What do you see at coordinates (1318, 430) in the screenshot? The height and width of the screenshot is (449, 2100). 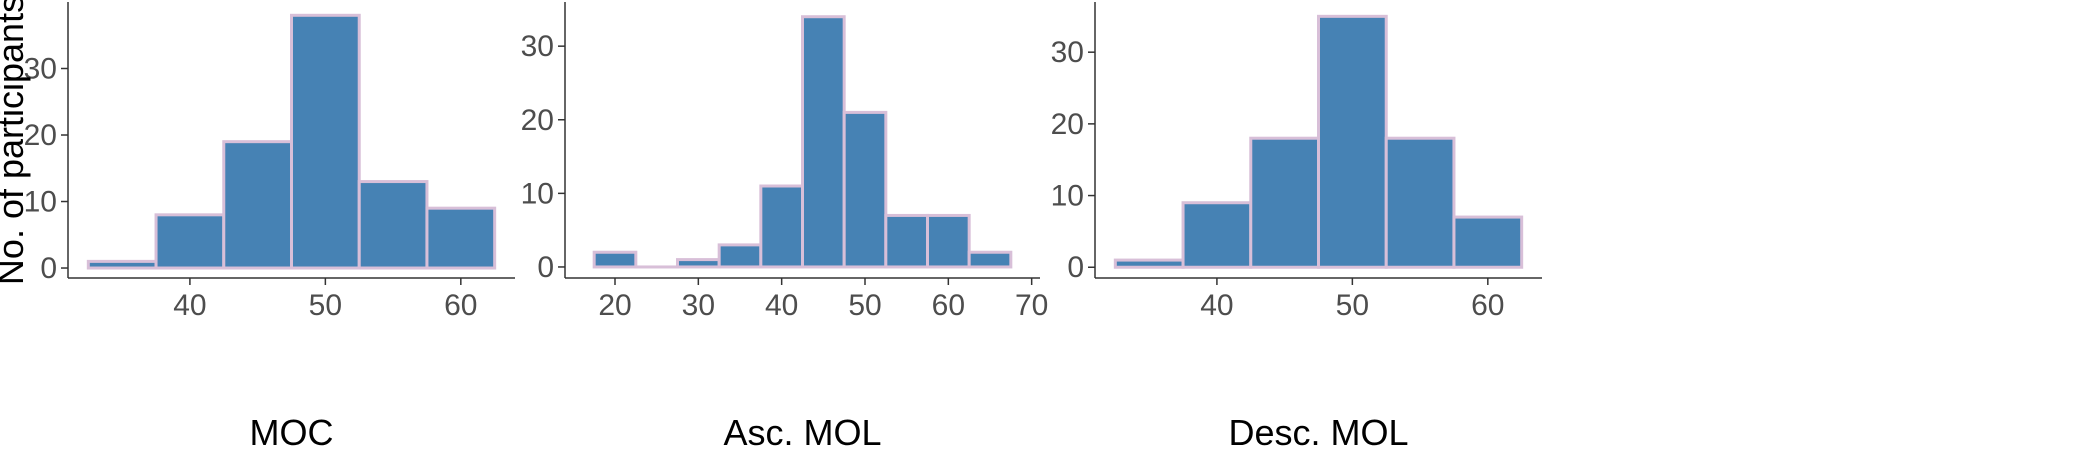 I see `x-axis-title: Desc. MOL` at bounding box center [1318, 430].